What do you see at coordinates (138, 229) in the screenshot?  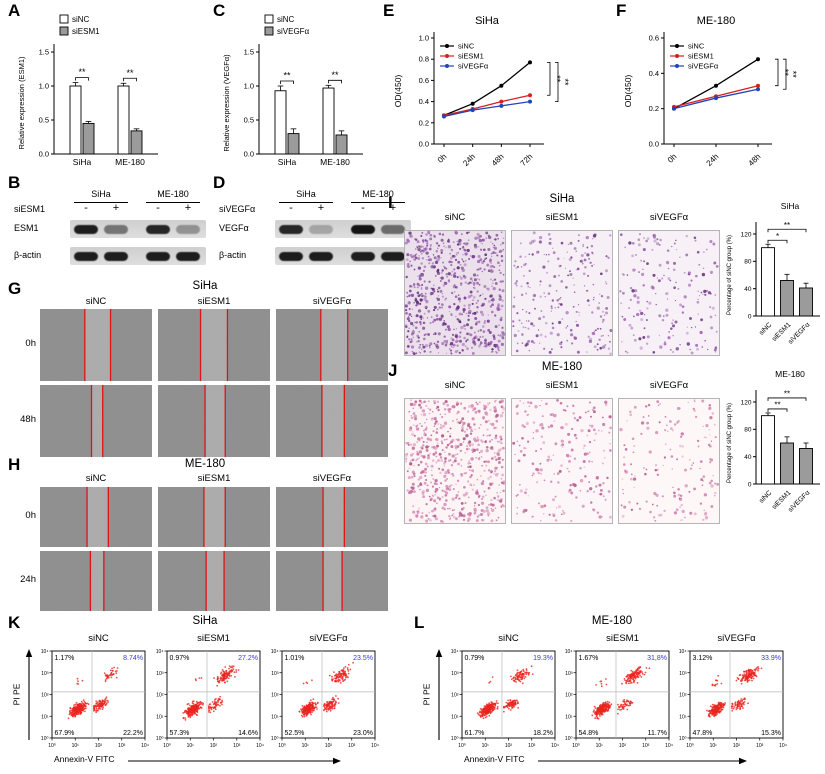 I see `blot-strip-ESM1` at bounding box center [138, 229].